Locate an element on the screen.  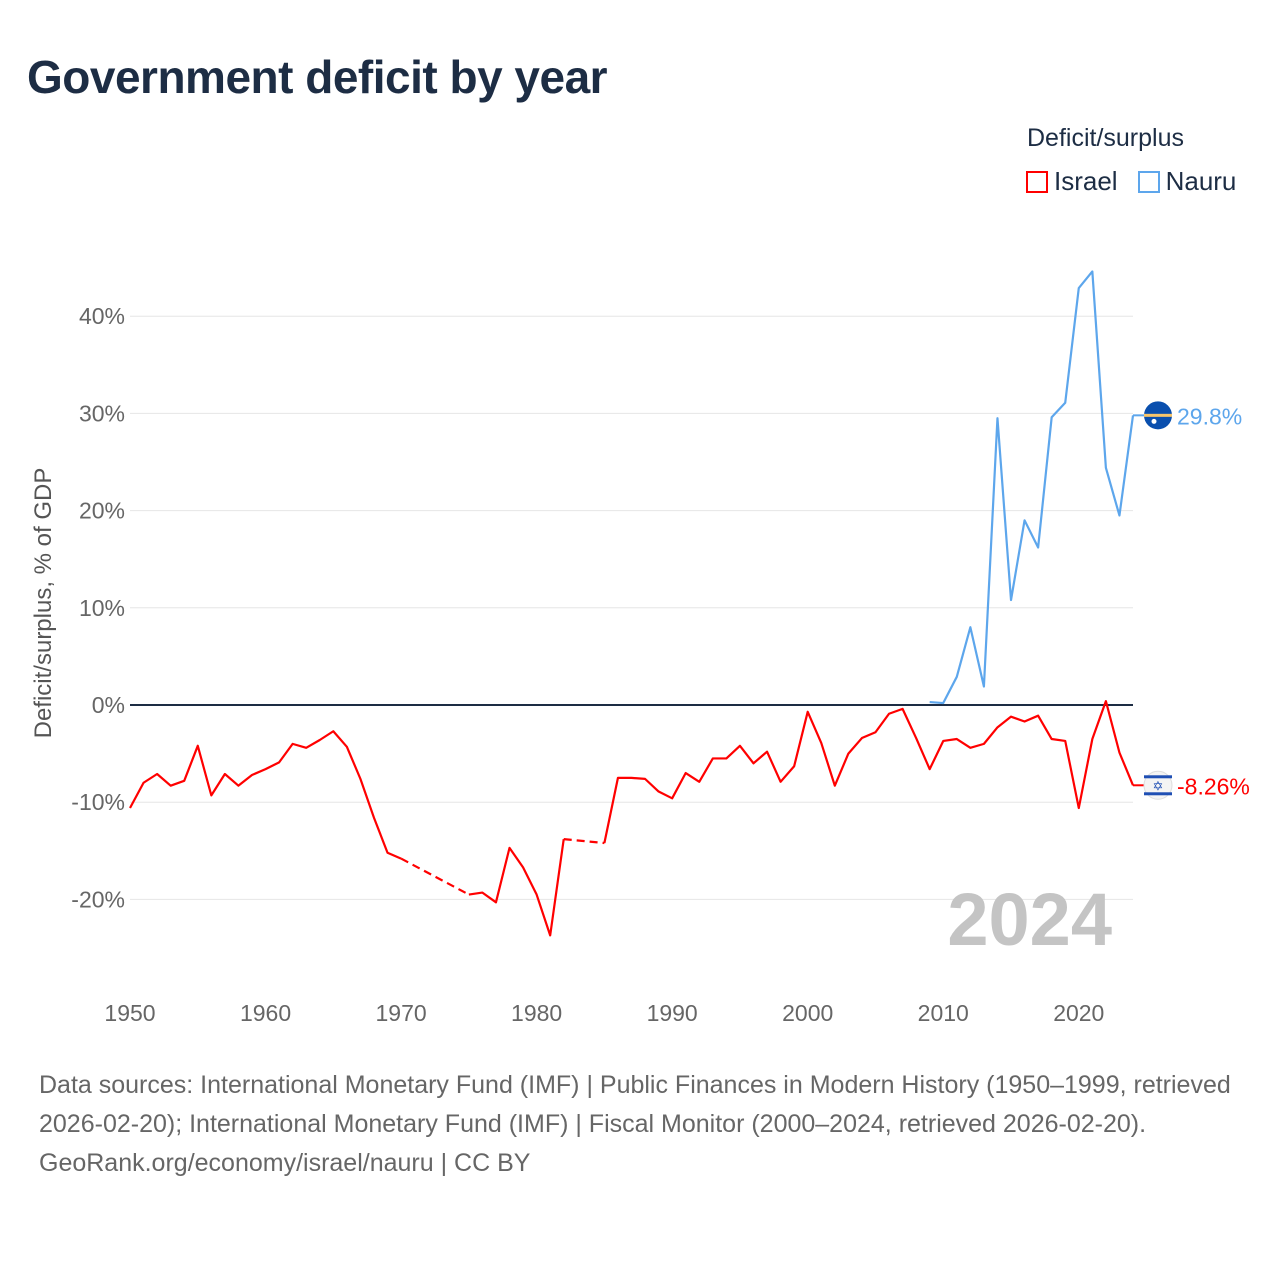
y-tick-label: 20% is located at coordinates (102, 511).